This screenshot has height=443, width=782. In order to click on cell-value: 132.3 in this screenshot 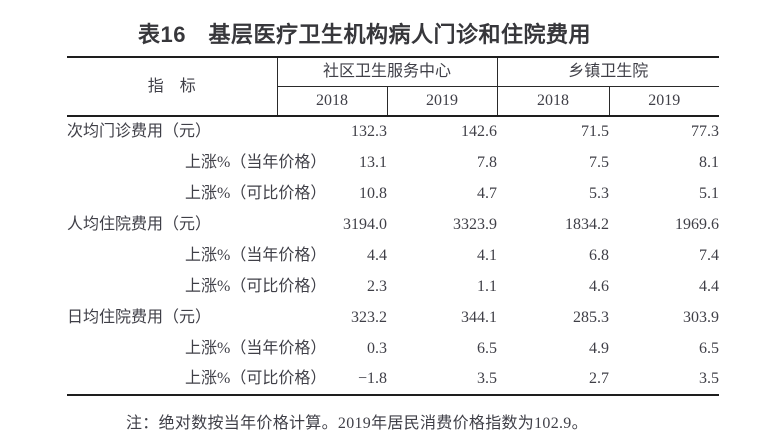, I will do `click(369, 131)`.